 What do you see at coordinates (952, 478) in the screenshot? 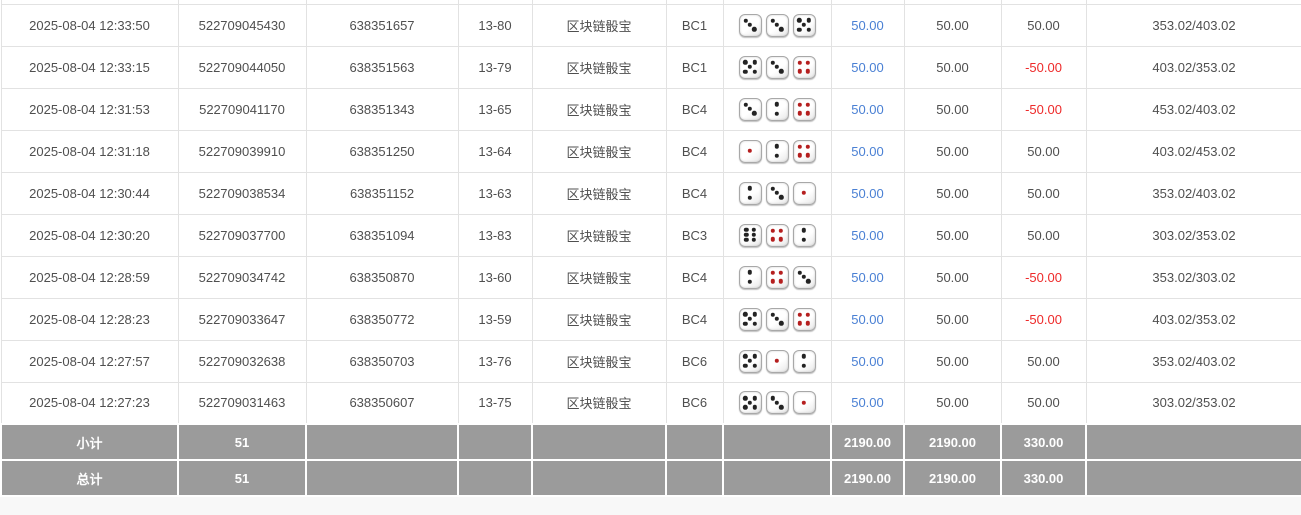
I see `grand-total-valid-total: 2190.00` at bounding box center [952, 478].